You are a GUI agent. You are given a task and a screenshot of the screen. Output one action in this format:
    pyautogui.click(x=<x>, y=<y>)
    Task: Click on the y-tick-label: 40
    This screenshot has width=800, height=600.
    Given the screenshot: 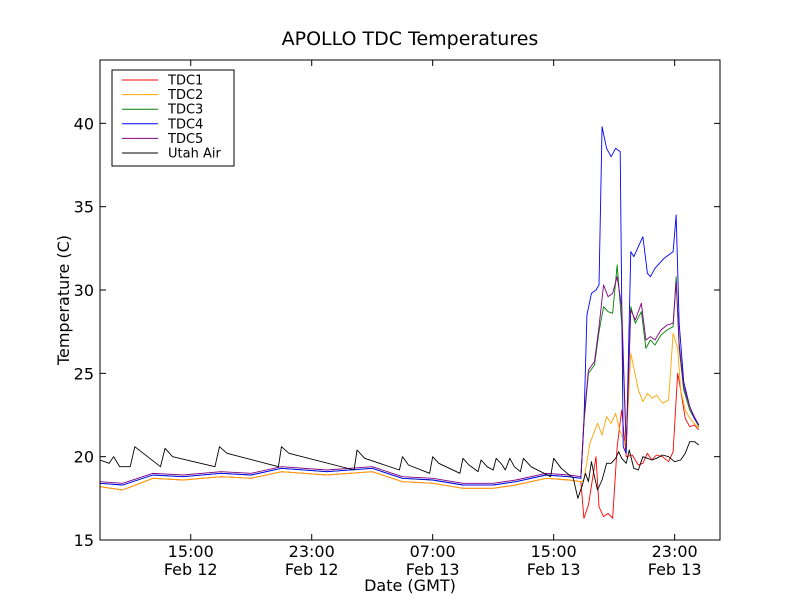 What is the action you would take?
    pyautogui.click(x=84, y=123)
    